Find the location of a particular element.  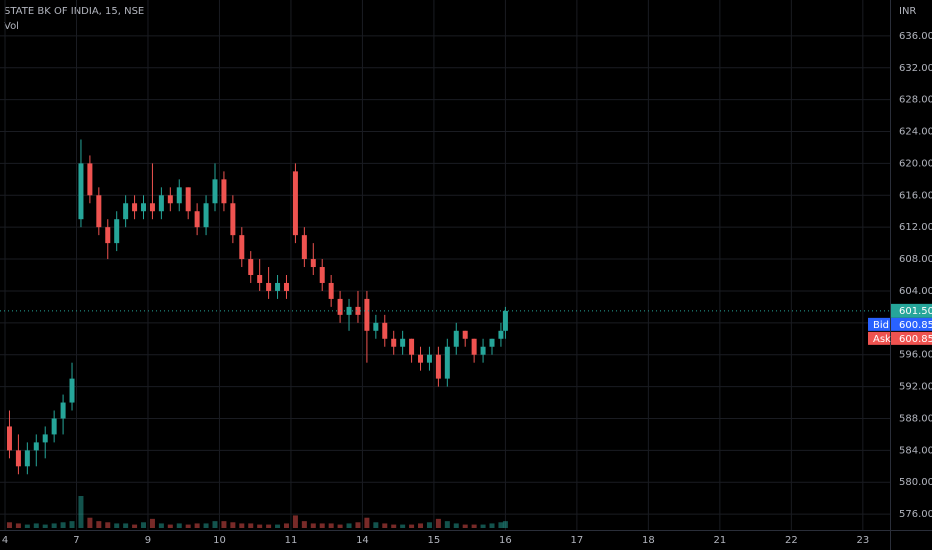

y-tick-label: 596.00 is located at coordinates (915, 355).